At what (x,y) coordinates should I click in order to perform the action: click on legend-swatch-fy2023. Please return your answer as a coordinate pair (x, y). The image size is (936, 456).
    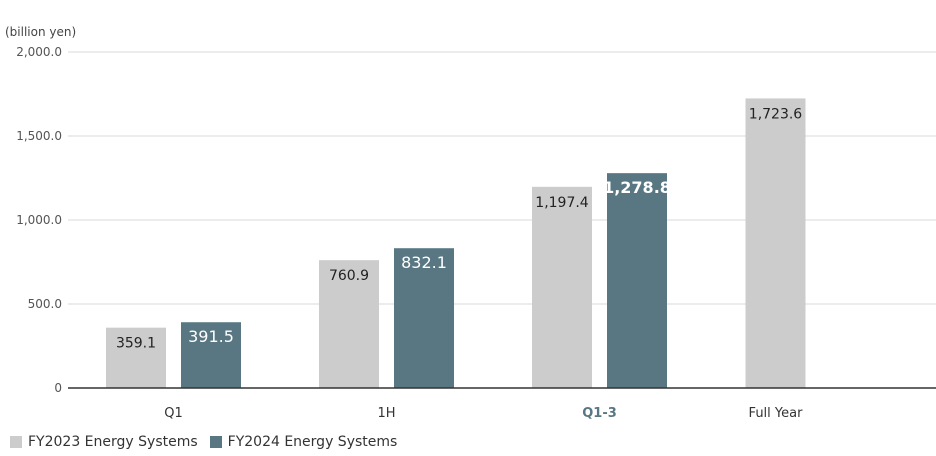
    Looking at the image, I should click on (16, 442).